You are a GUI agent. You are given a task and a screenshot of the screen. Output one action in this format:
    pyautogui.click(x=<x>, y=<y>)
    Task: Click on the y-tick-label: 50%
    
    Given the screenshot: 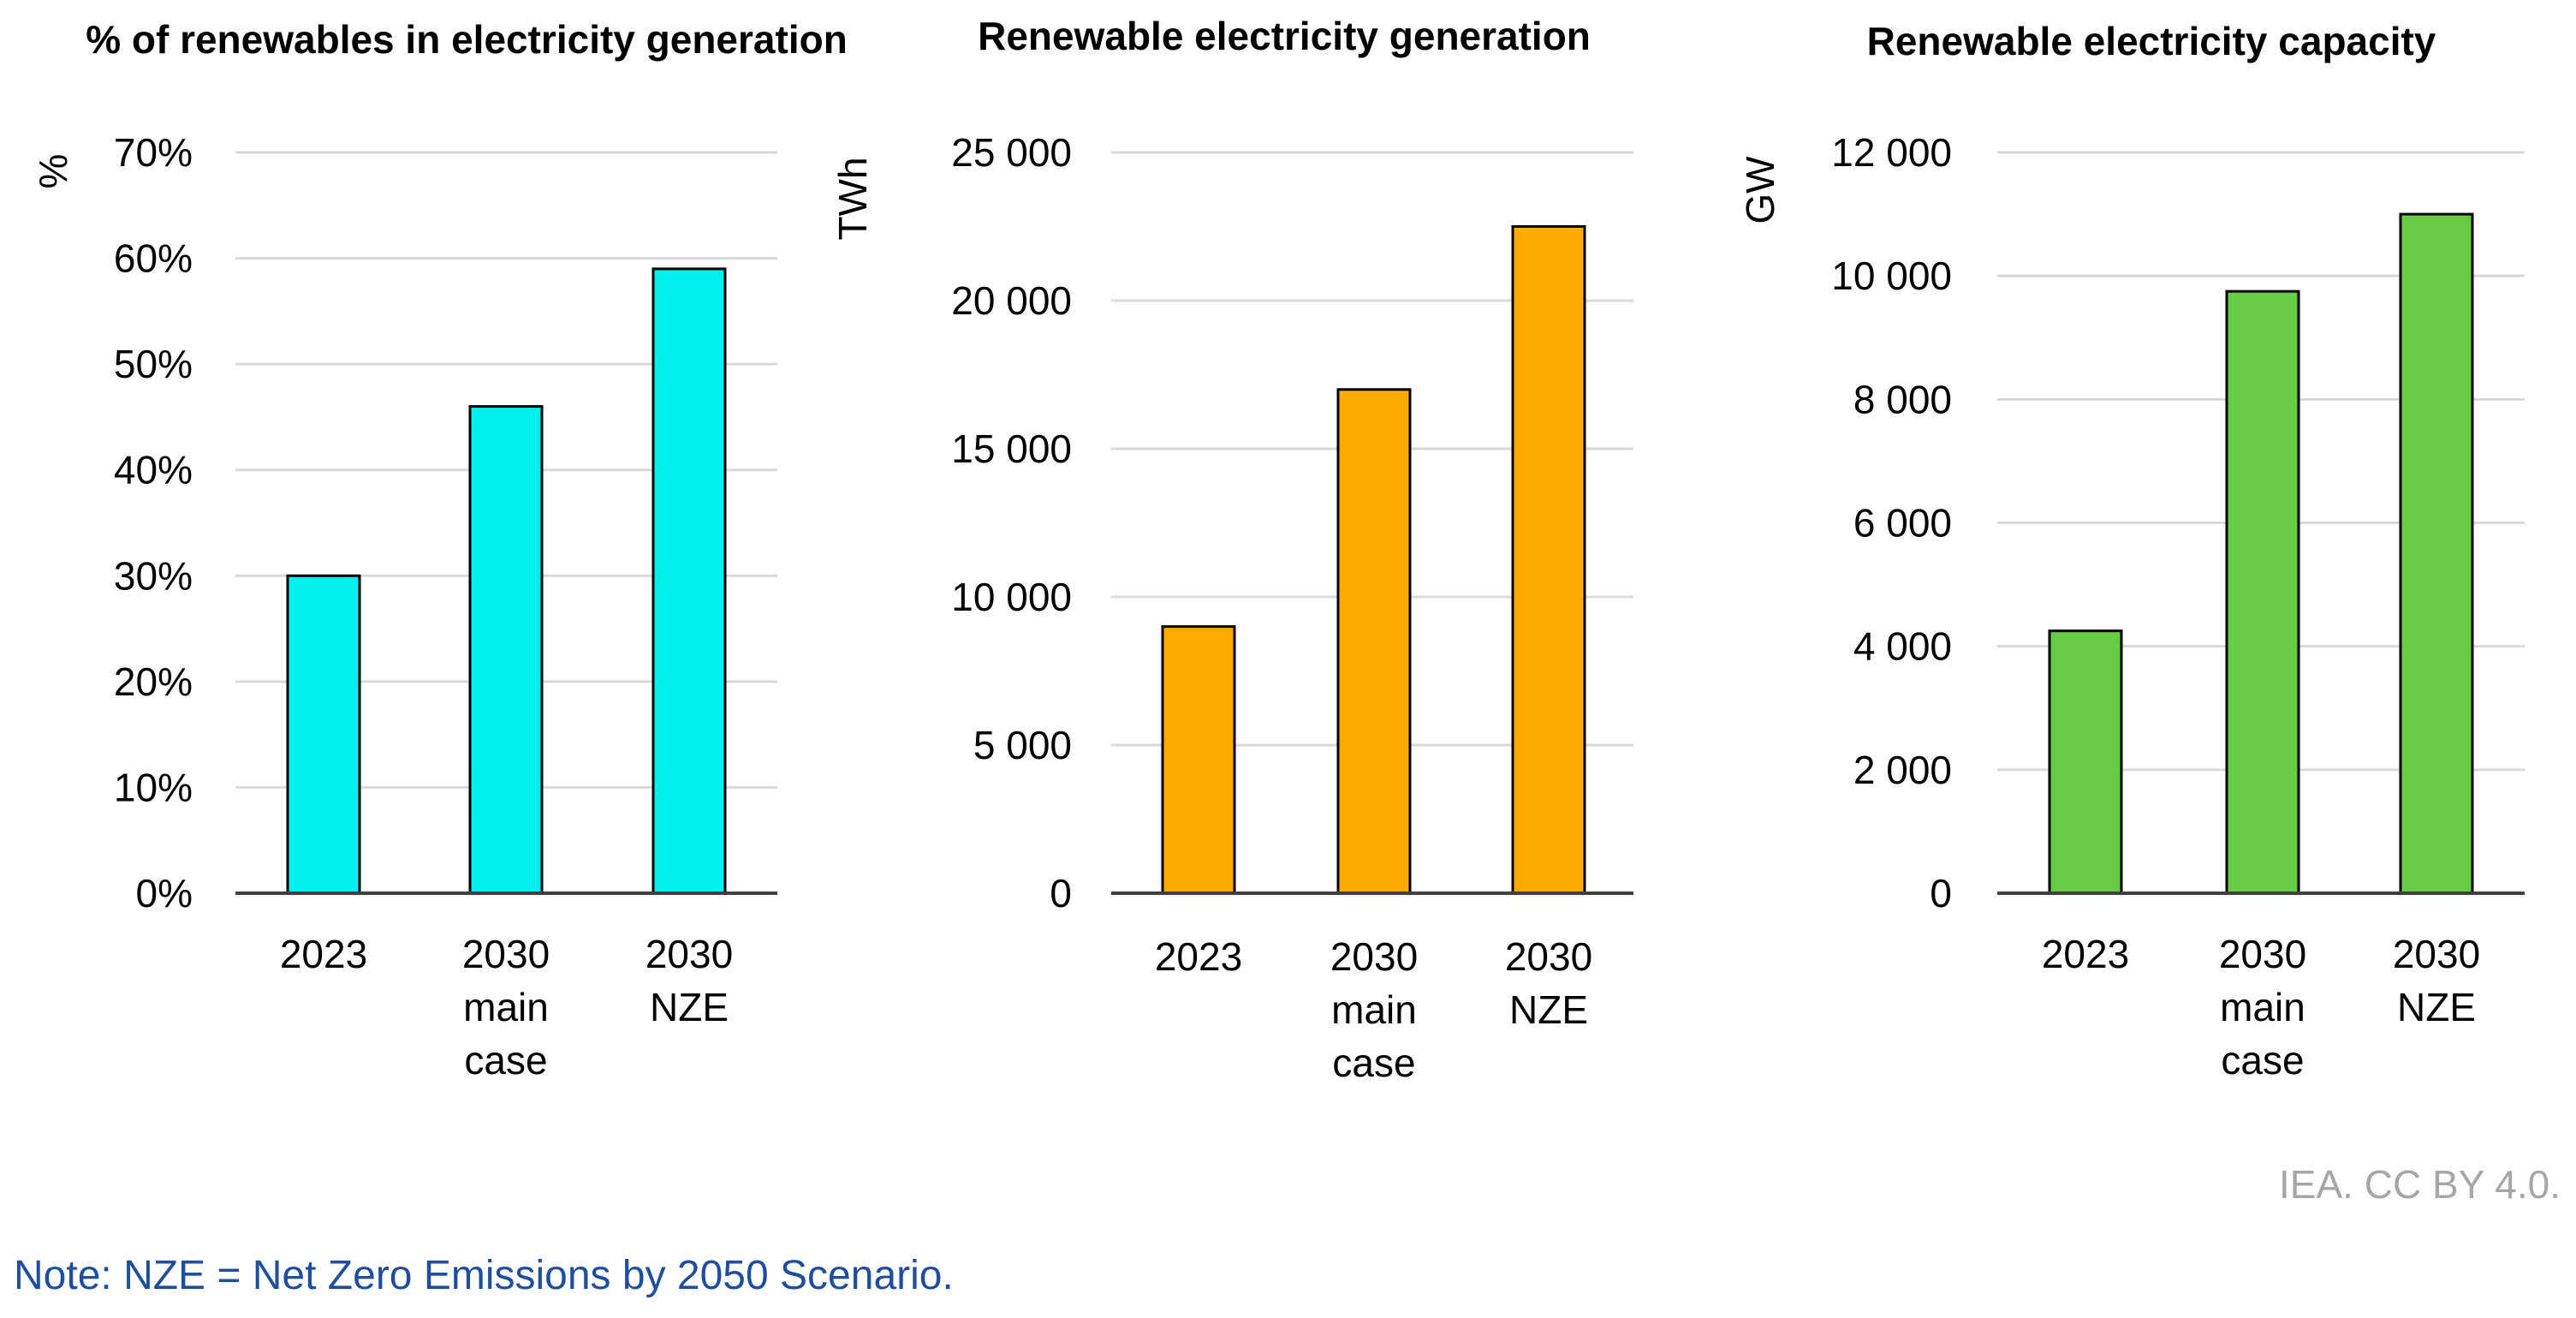 What is the action you would take?
    pyautogui.click(x=154, y=364)
    